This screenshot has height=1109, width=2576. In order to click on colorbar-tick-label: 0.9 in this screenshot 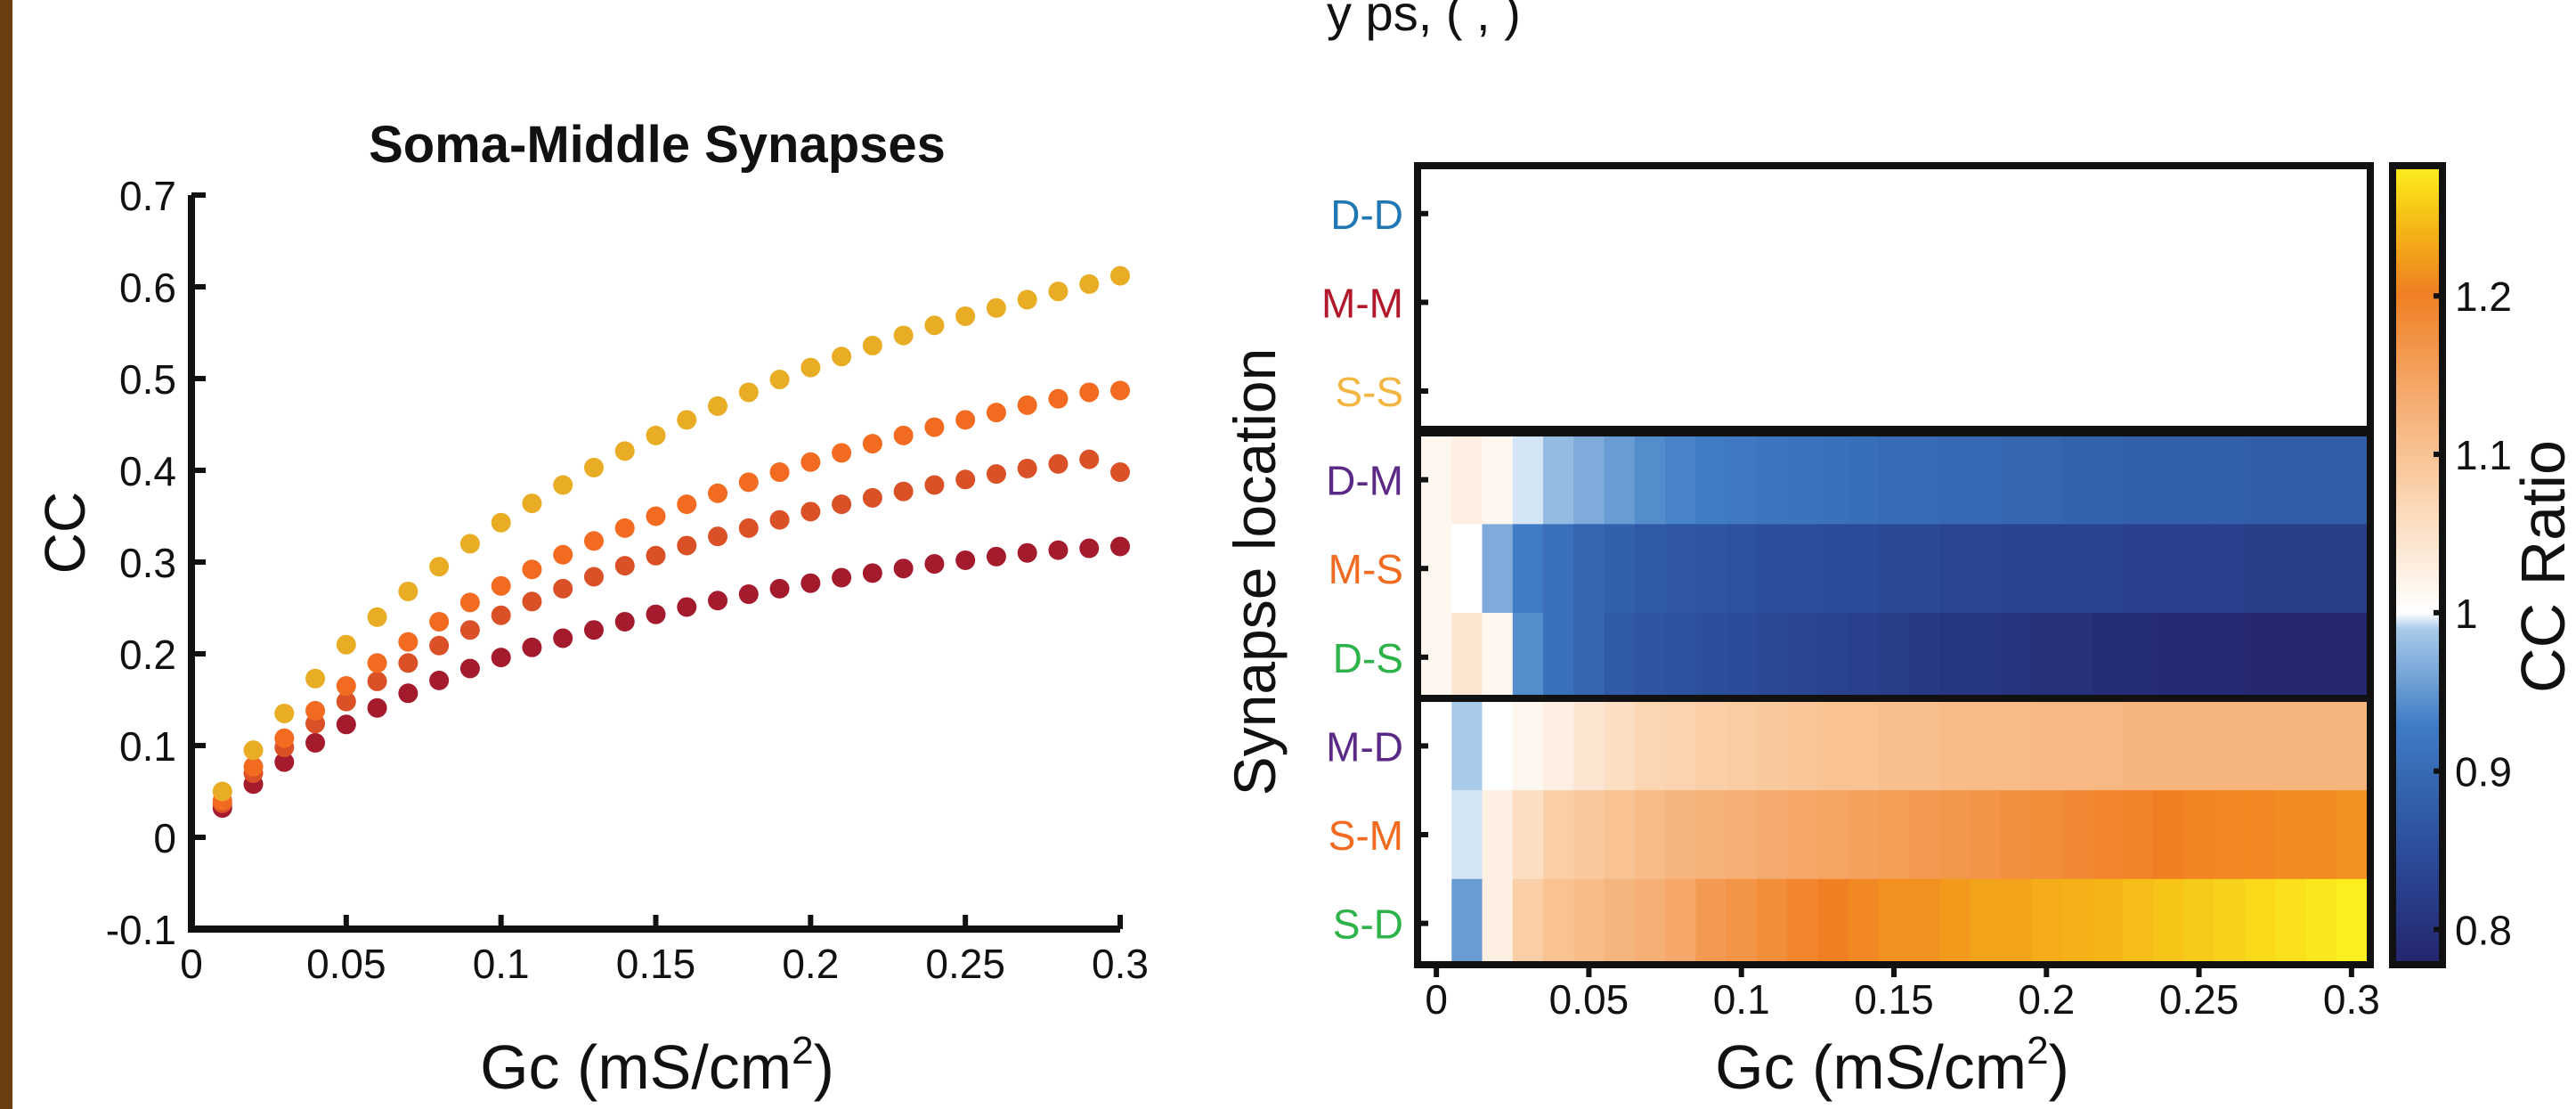, I will do `click(2483, 772)`.